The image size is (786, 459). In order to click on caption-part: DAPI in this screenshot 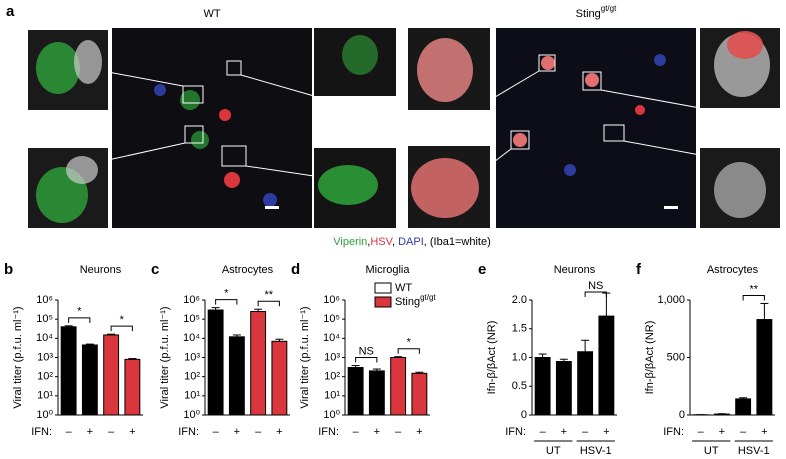, I will do `click(411, 242)`.